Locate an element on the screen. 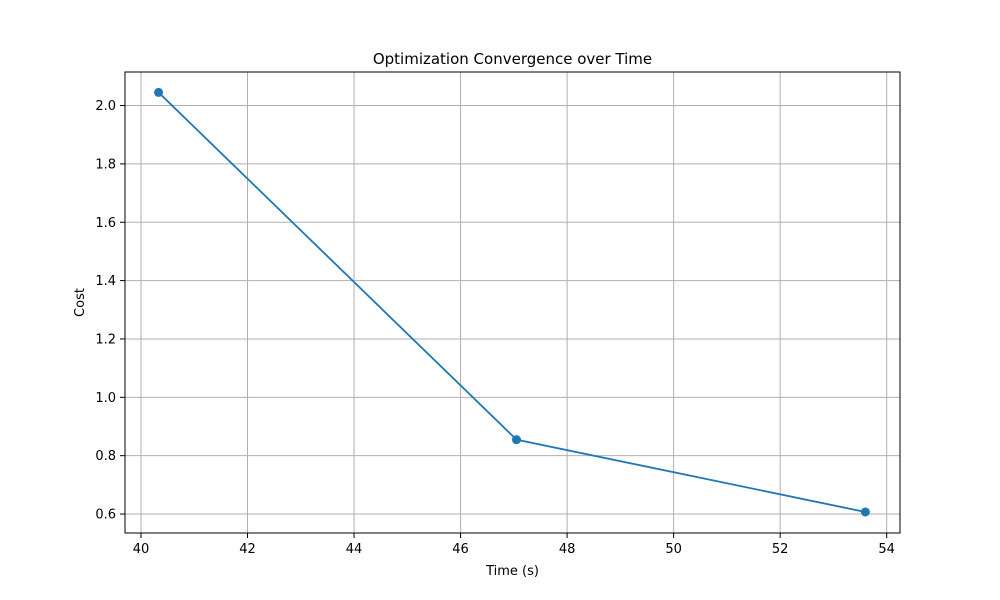 This screenshot has width=1000, height=600. y-tick-label: 2.0 is located at coordinates (105, 106).